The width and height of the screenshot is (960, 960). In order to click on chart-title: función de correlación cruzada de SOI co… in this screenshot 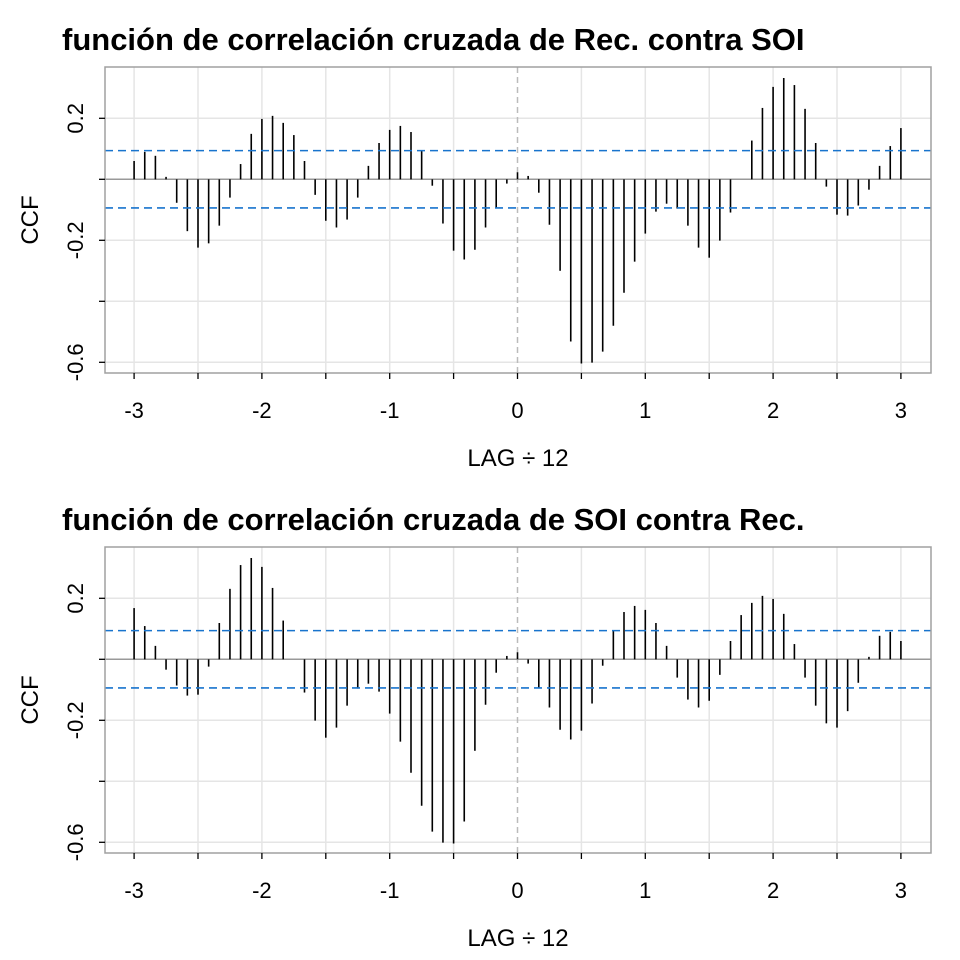, I will do `click(433, 519)`.